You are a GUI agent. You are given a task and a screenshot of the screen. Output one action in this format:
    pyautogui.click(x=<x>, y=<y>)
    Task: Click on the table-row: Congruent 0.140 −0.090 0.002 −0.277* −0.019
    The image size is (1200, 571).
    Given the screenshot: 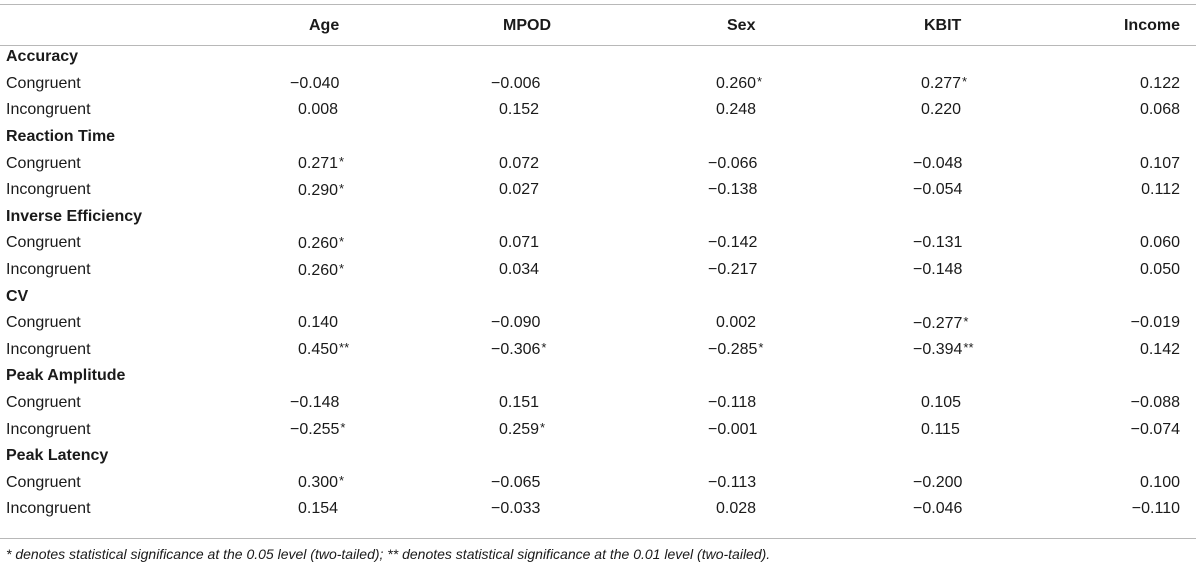 What is the action you would take?
    pyautogui.click(x=598, y=323)
    